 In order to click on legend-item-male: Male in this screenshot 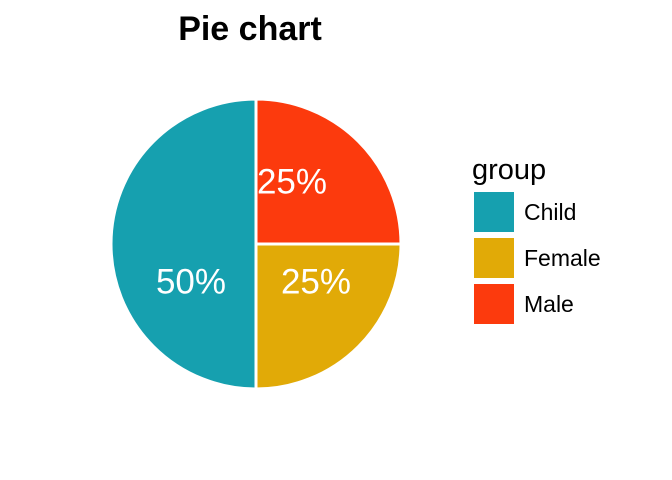, I will do `click(567, 307)`.